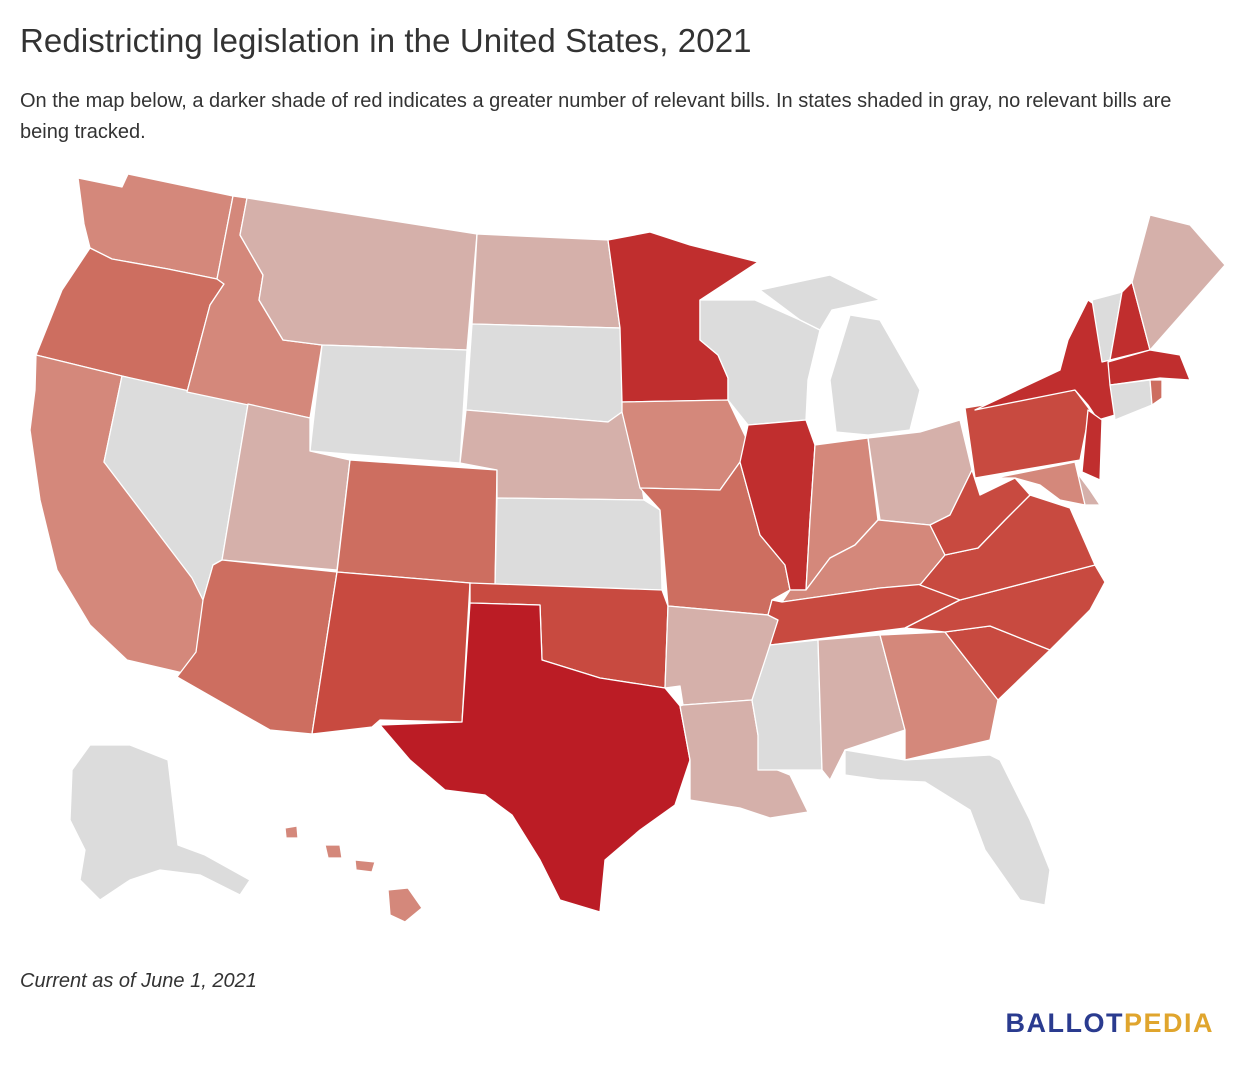 This screenshot has height=1072, width=1240. Describe the element at coordinates (535, 757) in the screenshot. I see `state-tx` at that location.